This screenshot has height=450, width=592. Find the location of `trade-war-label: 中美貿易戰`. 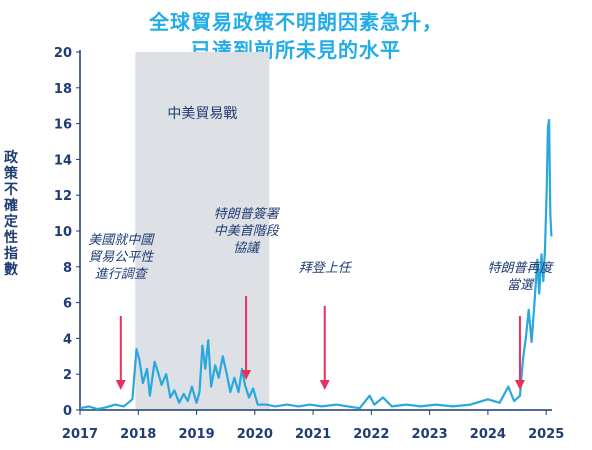

trade-war-label: 中美貿易戰 is located at coordinates (202, 114).